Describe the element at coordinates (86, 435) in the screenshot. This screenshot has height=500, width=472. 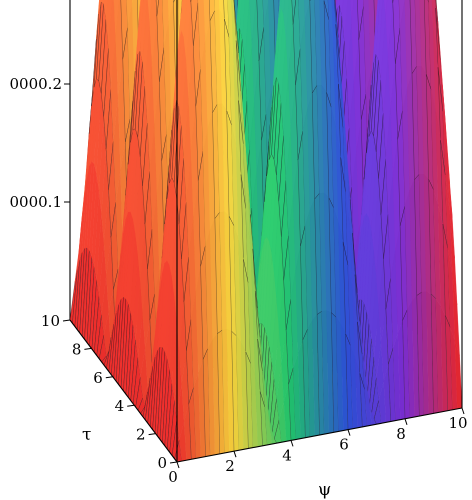
I see `y-axis-label: τ` at that location.